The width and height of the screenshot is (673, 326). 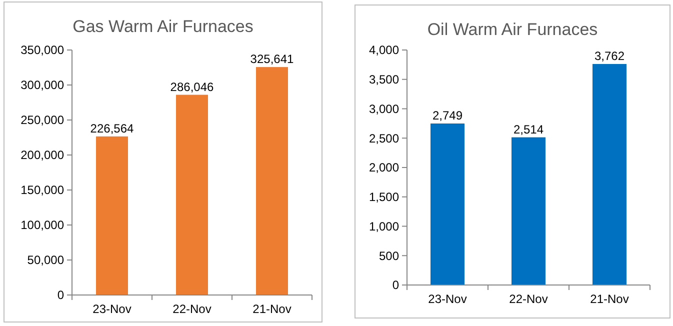 I want to click on y-tick-label: 1,000, so click(x=384, y=226).